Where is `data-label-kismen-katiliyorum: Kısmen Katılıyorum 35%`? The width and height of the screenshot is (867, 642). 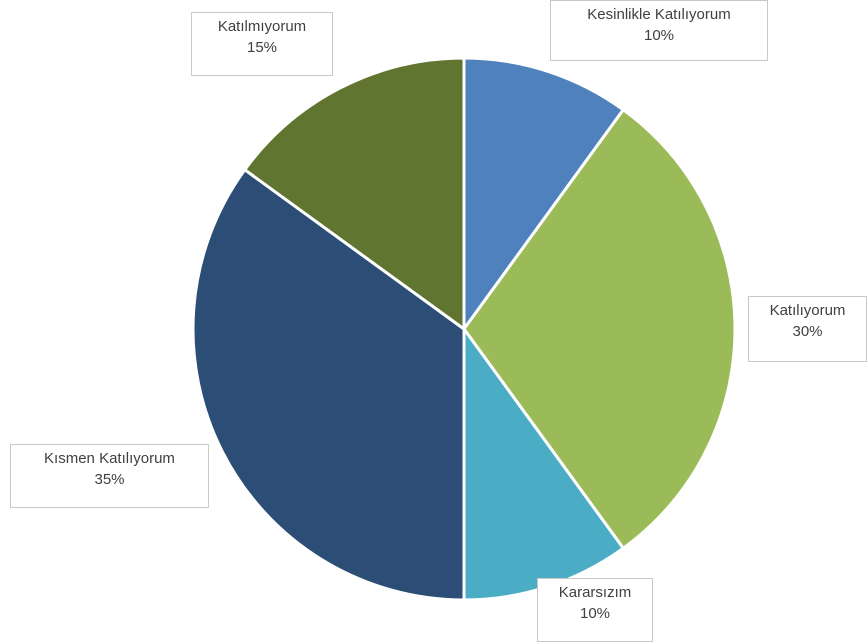
data-label-kismen-katiliyorum: Kısmen Katılıyorum 35% is located at coordinates (109, 476).